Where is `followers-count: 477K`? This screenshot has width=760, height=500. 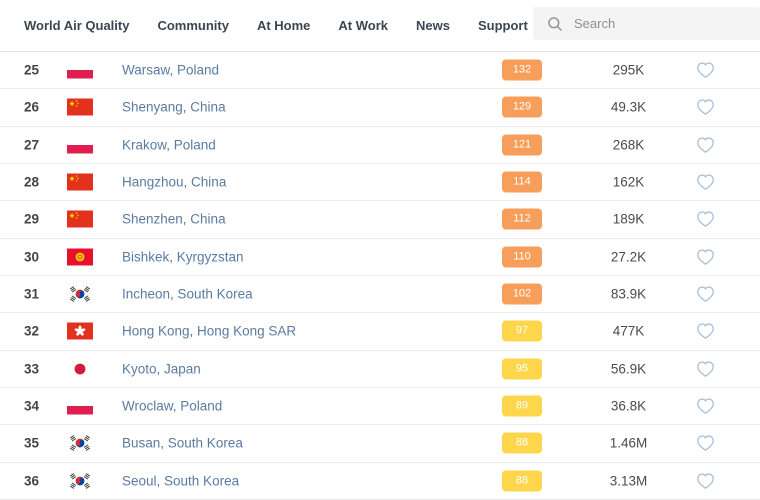
followers-count: 477K is located at coordinates (628, 331).